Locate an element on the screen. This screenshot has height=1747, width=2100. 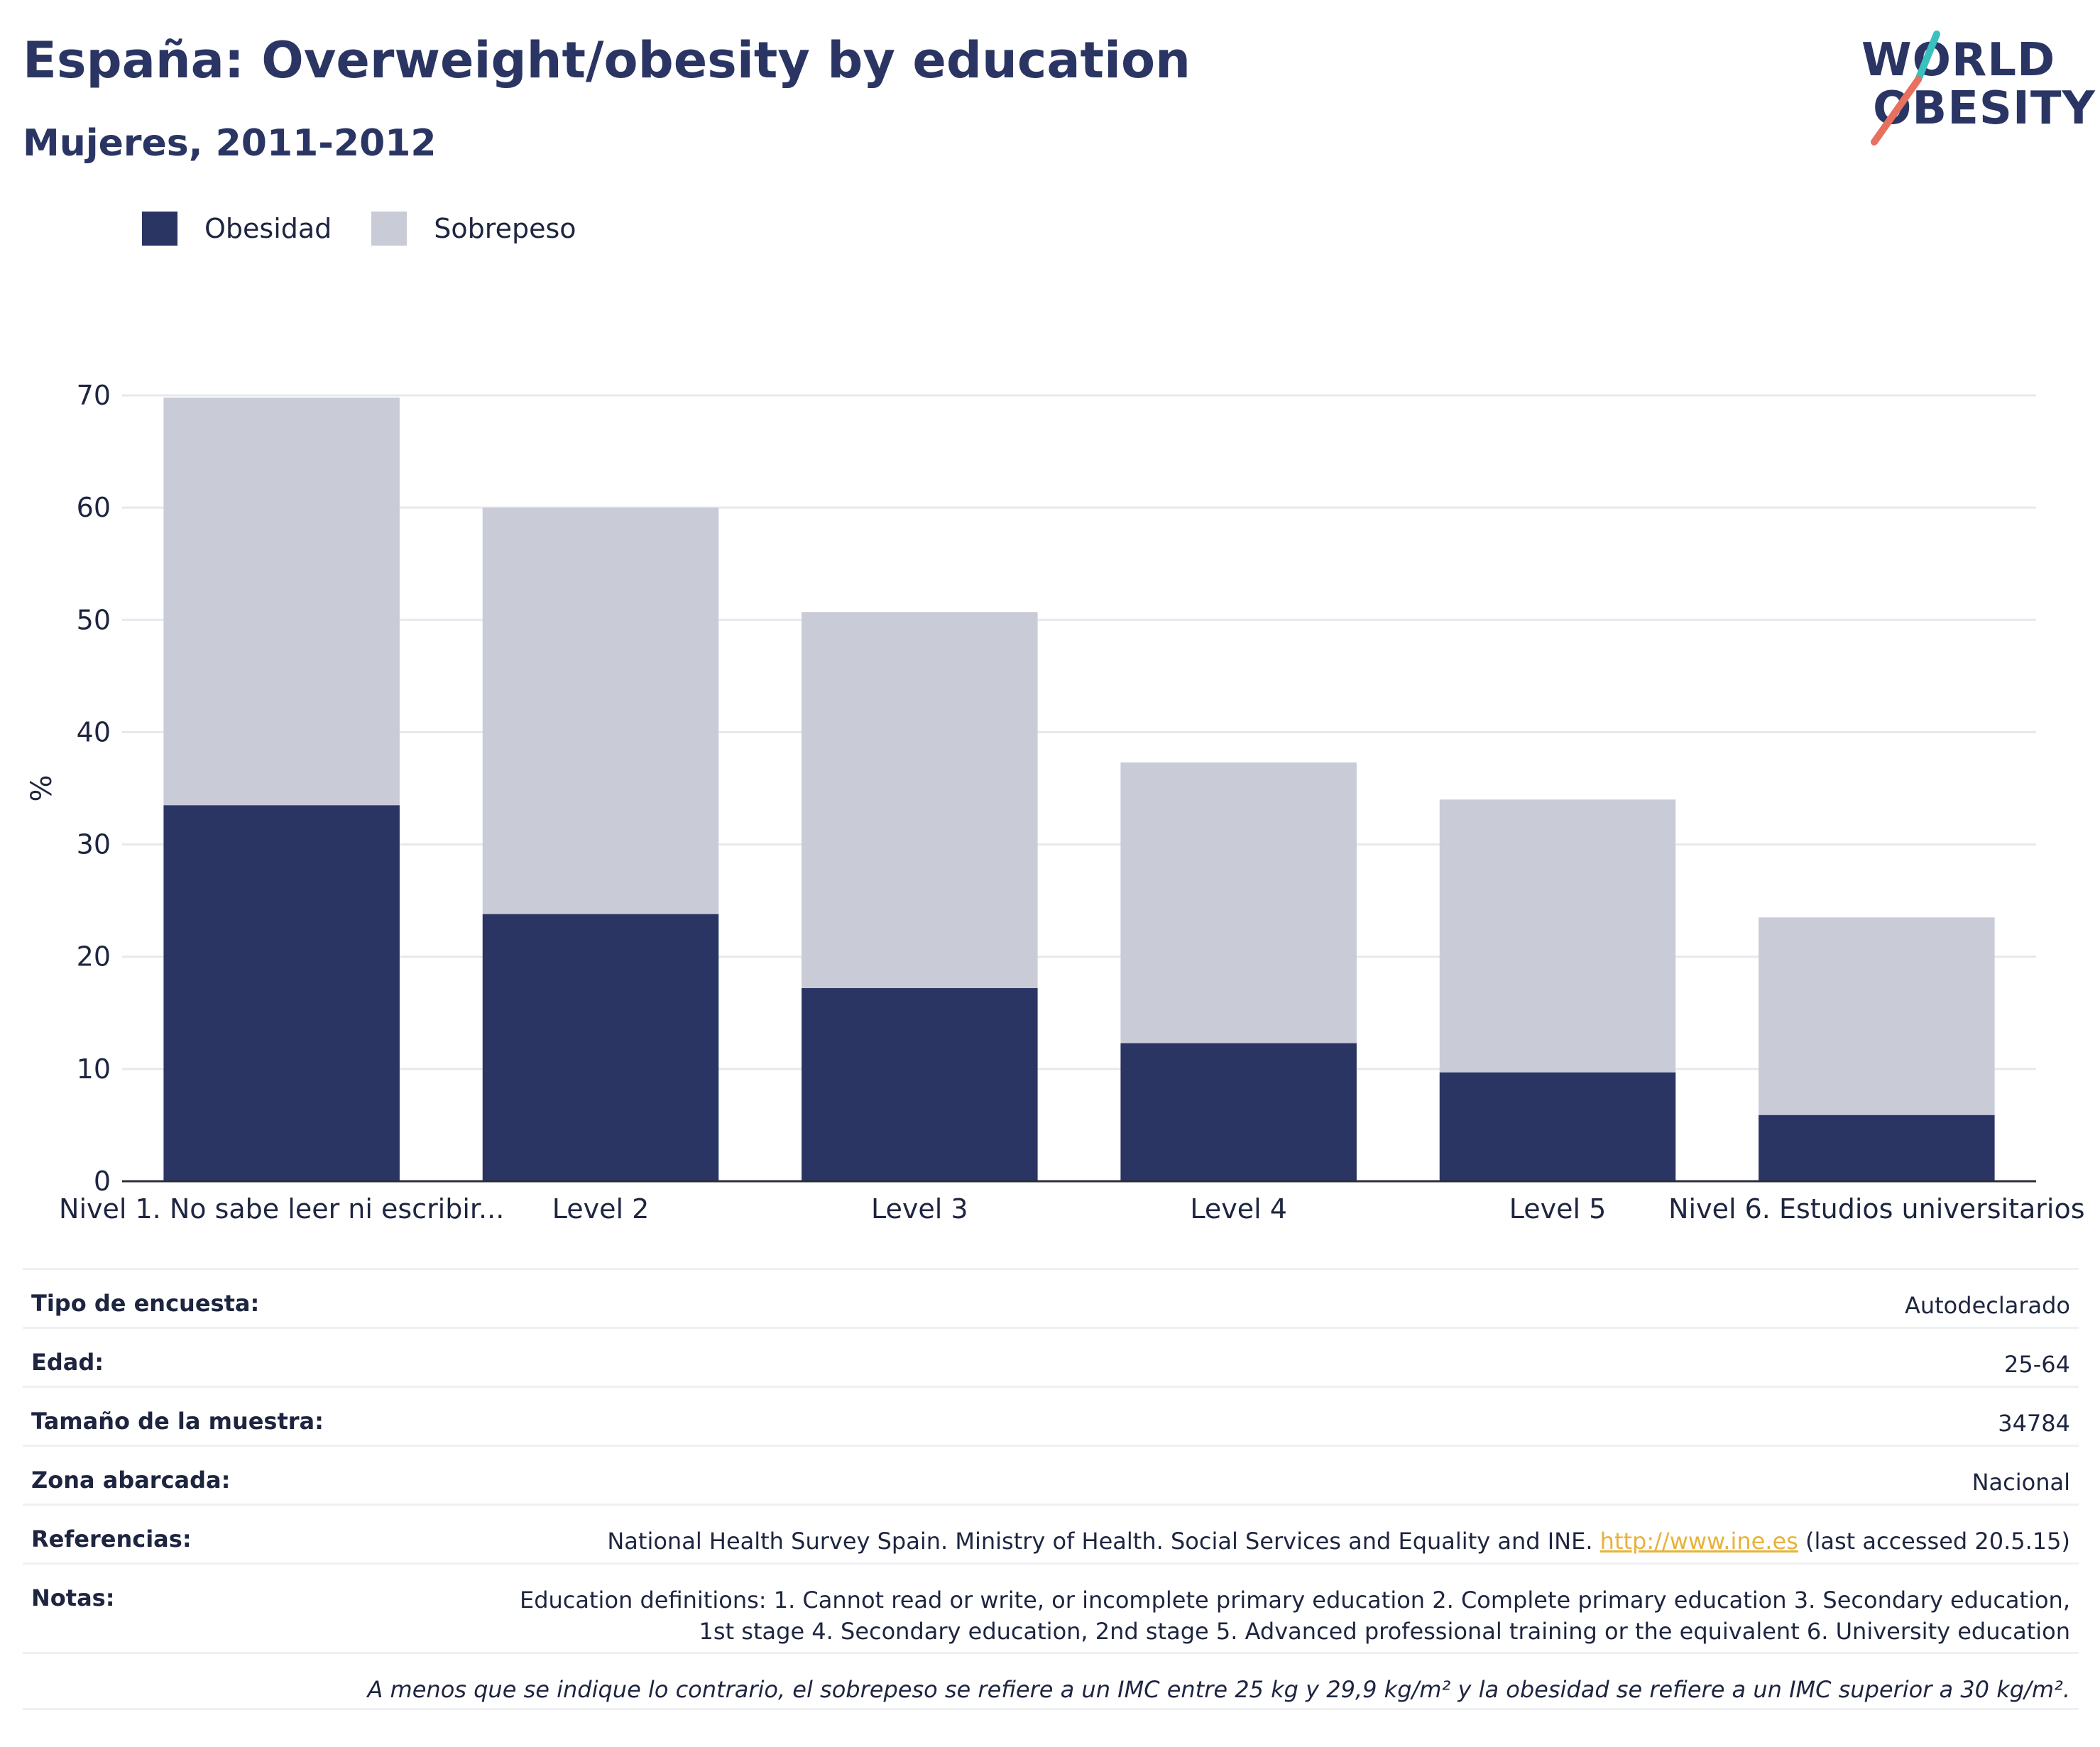
legend-swatch-sobrepeso is located at coordinates (389, 229).